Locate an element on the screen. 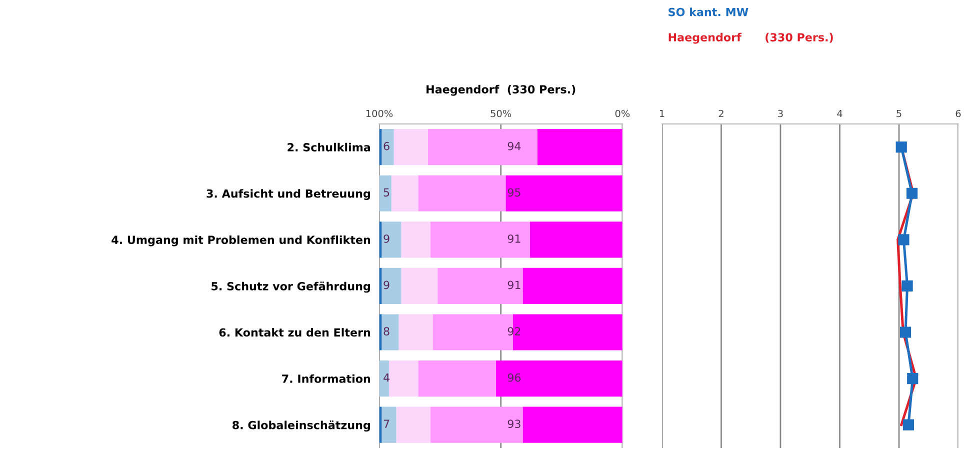  y-tick-label: 8. Globaleinschätzung is located at coordinates (301, 426).